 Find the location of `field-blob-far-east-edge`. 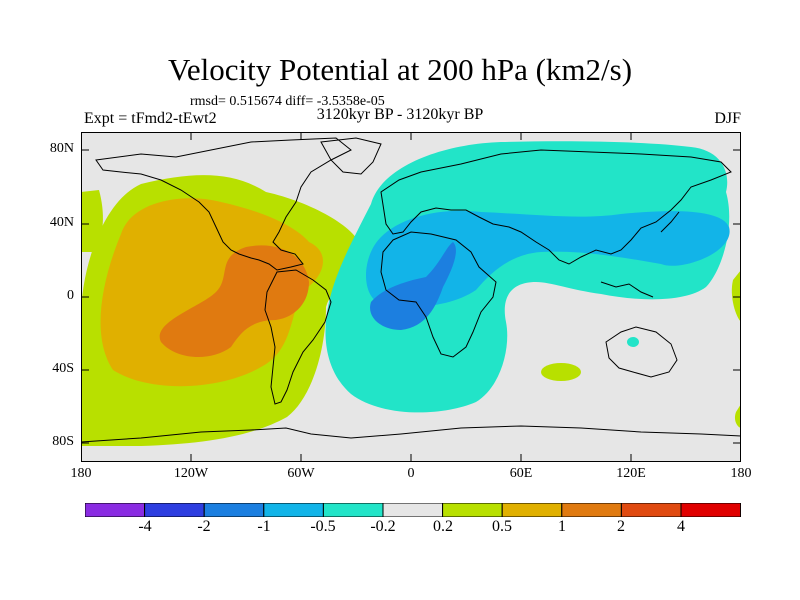

field-blob-far-east-edge is located at coordinates (737, 416).